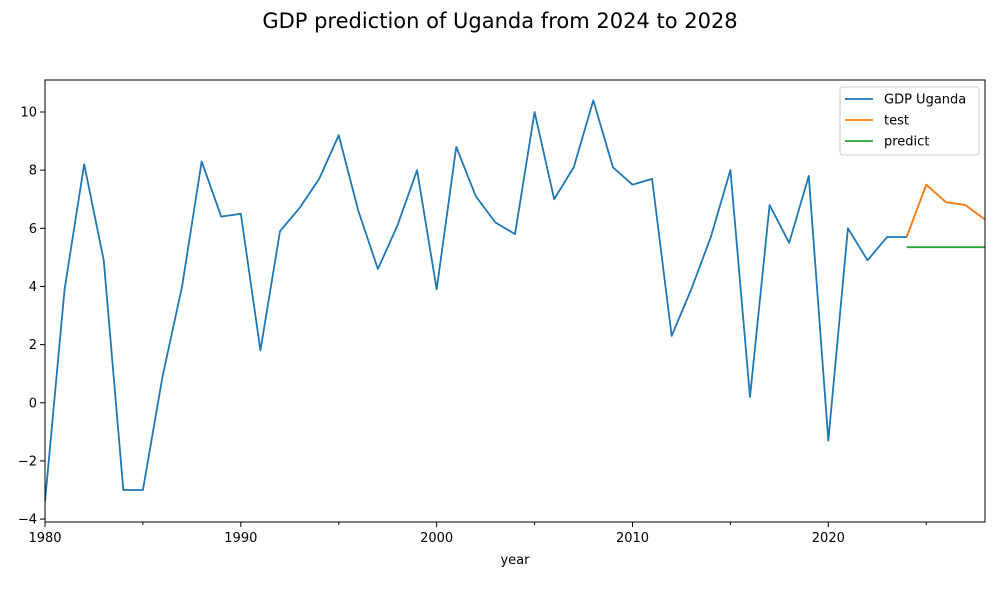 The image size is (1000, 600). What do you see at coordinates (945, 210) in the screenshot?
I see `series-line-test` at bounding box center [945, 210].